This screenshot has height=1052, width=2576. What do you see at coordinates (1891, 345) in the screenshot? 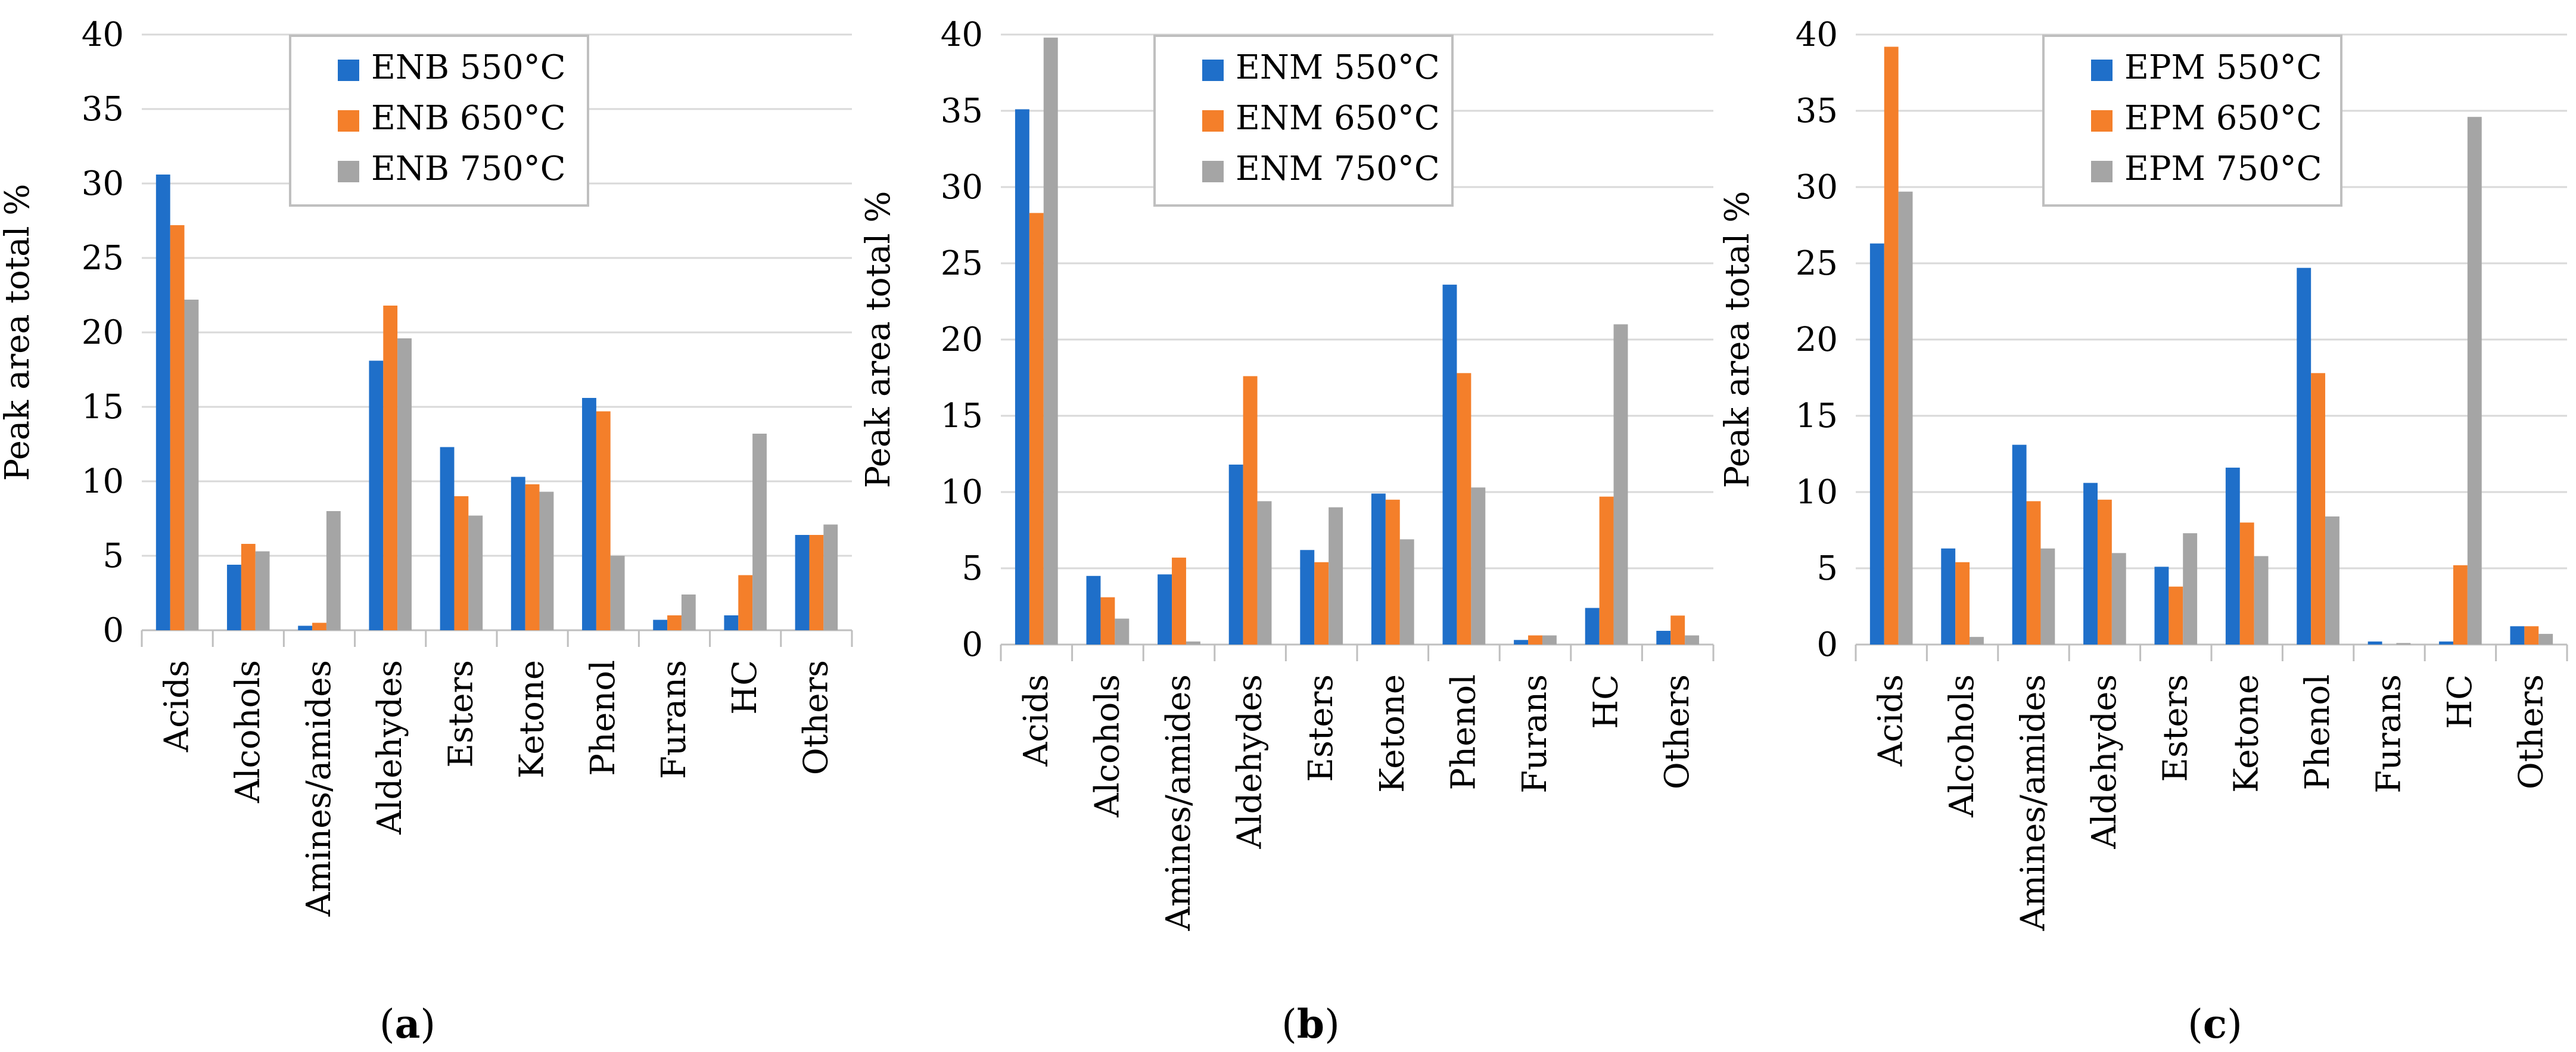
I see `bar-c-s1-c0` at bounding box center [1891, 345].